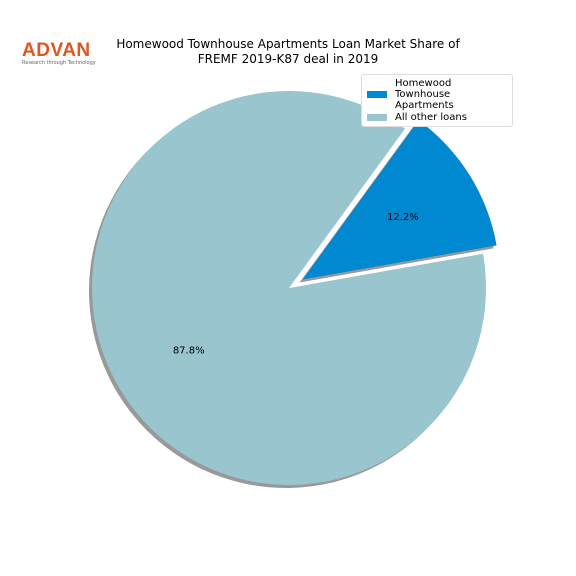 Image resolution: width=576 pixels, height=576 pixels. Describe the element at coordinates (424, 94) in the screenshot. I see `legend-label: Homewood Townhouse Apartments` at that location.